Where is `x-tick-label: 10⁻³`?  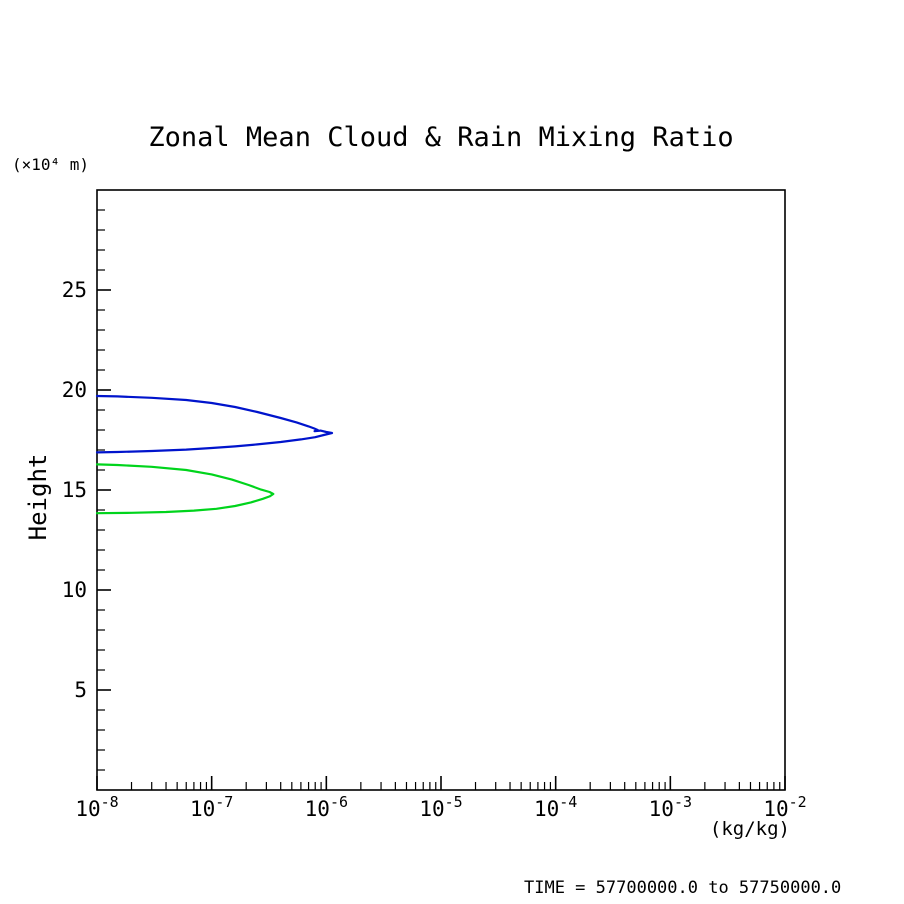
x-tick-label: 10⁻³ is located at coordinates (670, 807).